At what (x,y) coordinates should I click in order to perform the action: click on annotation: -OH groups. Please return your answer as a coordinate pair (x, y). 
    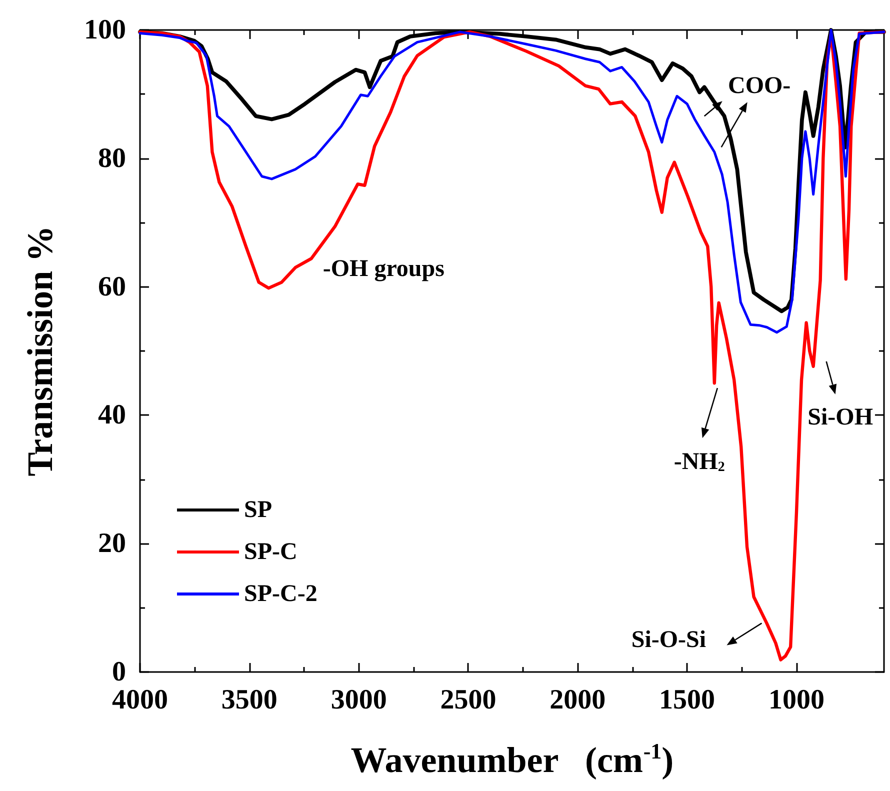
    Looking at the image, I should click on (383, 269).